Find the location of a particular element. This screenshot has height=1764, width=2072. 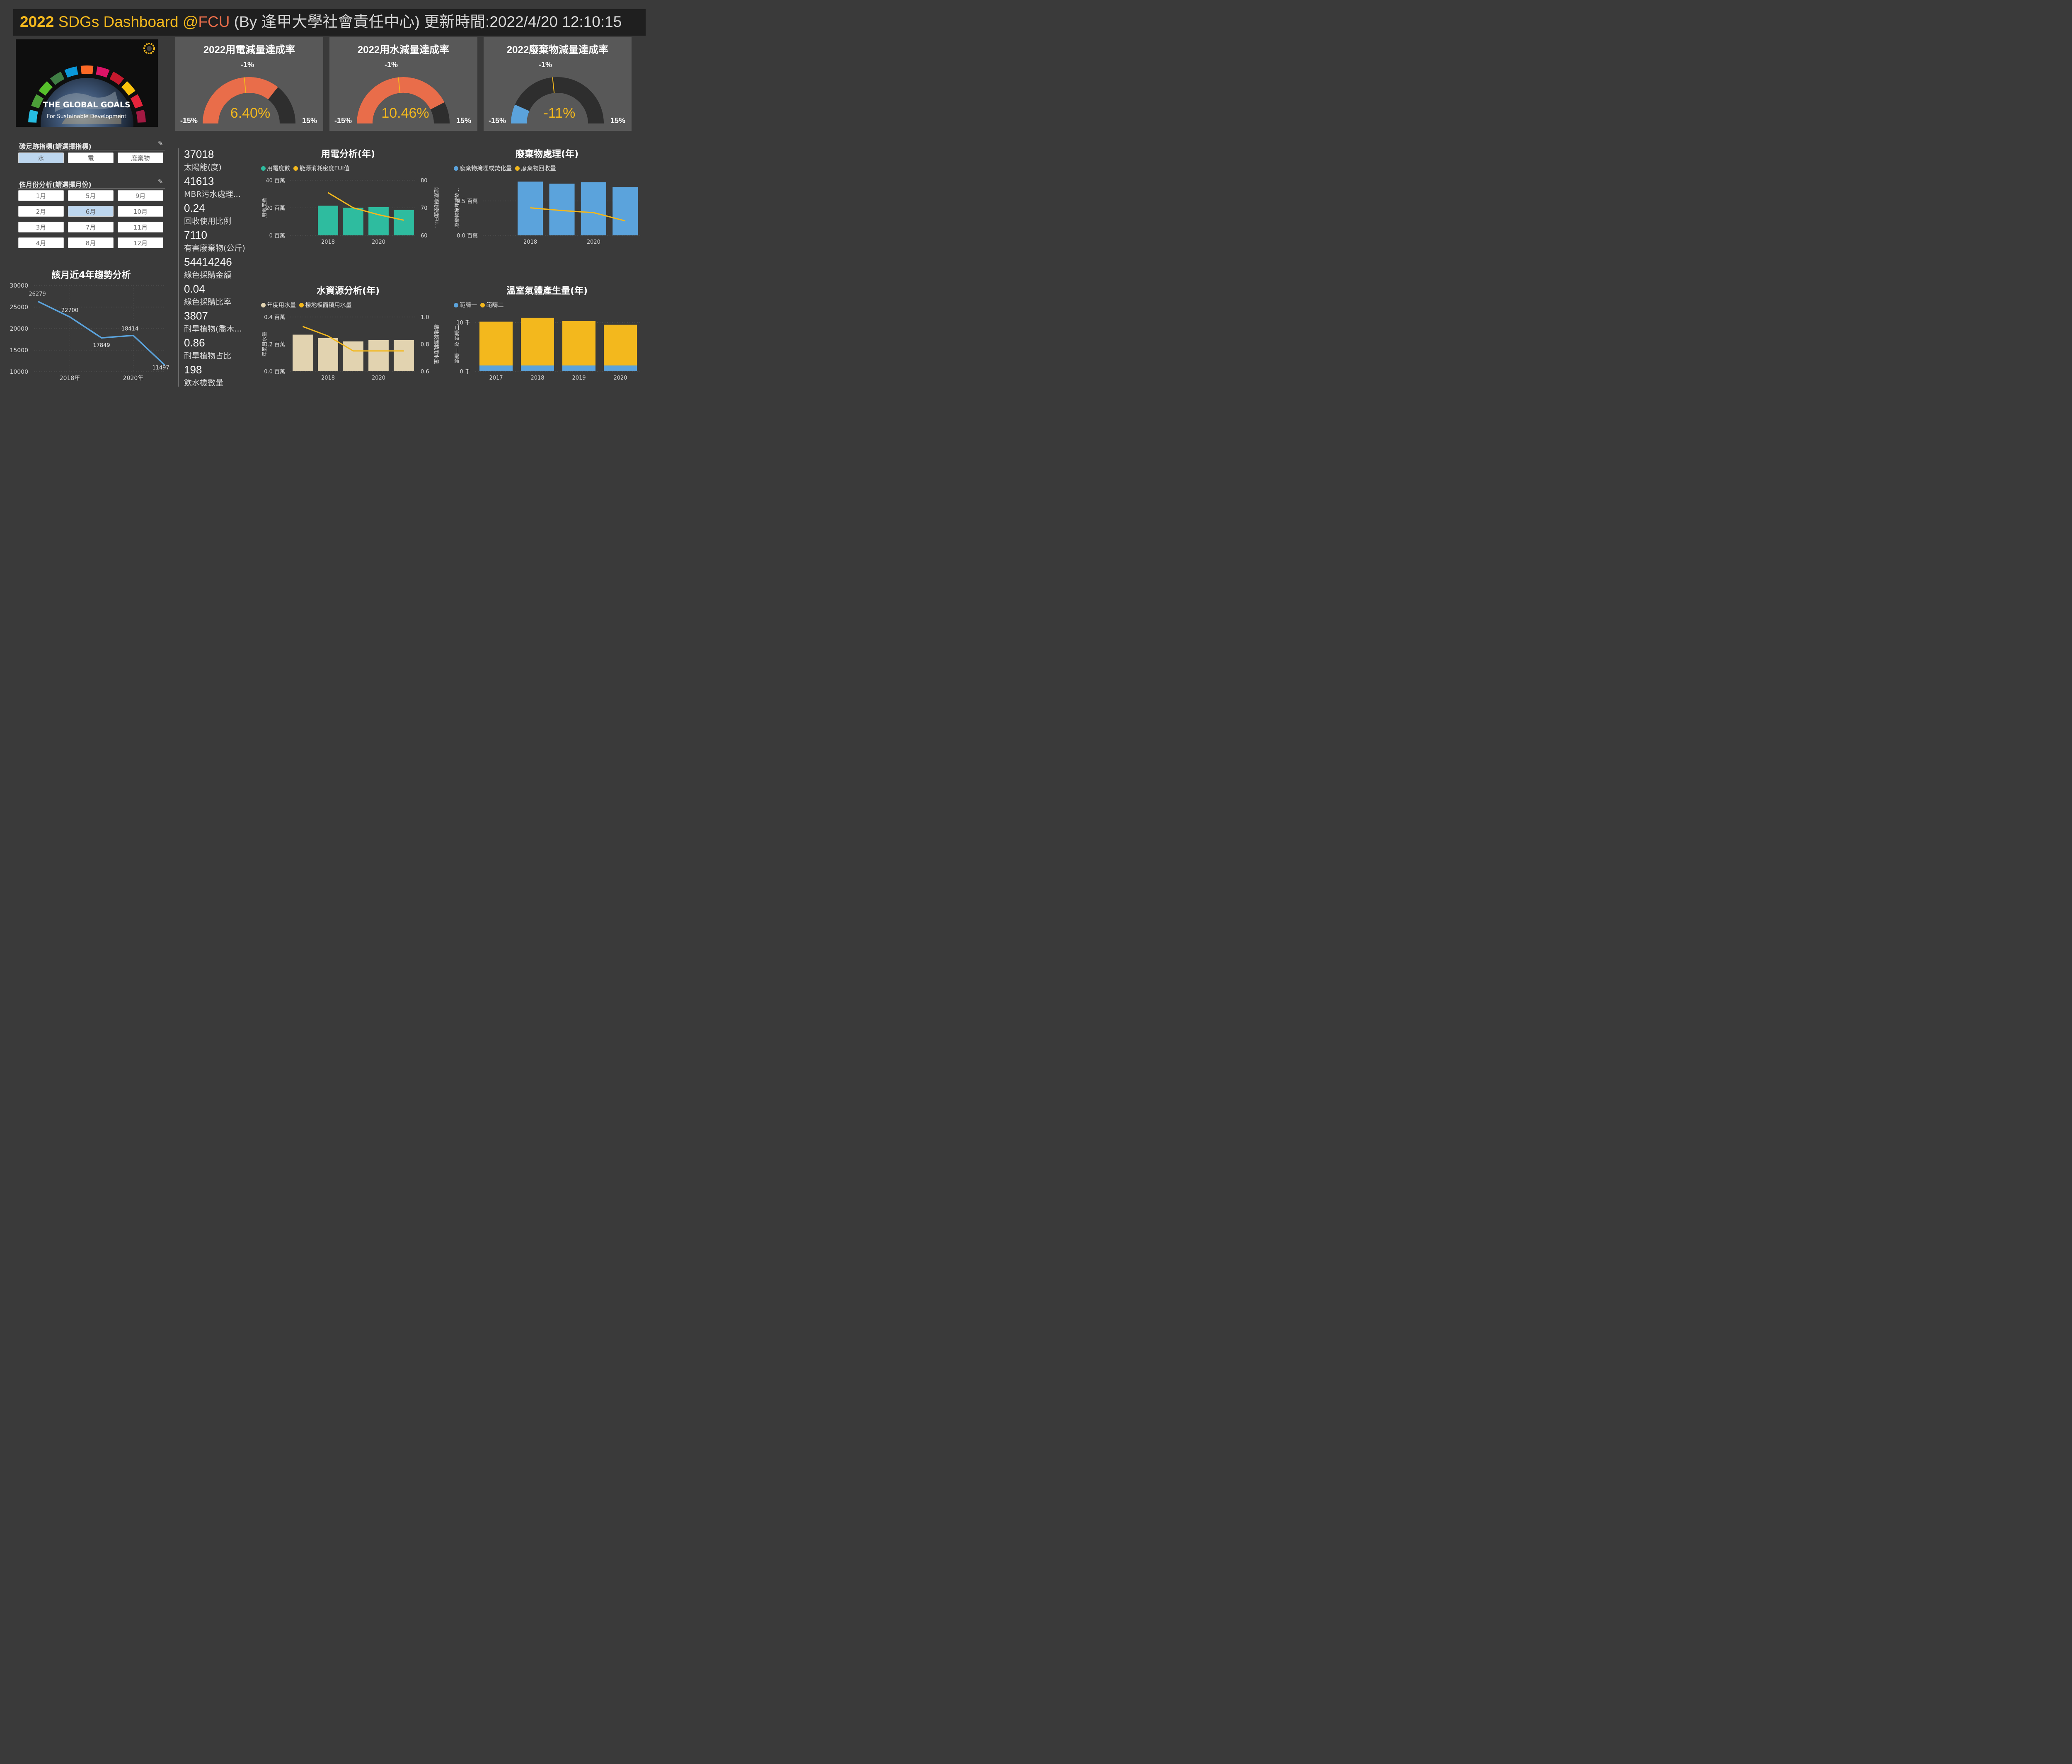

x-tick-label: 2017 is located at coordinates (496, 378).